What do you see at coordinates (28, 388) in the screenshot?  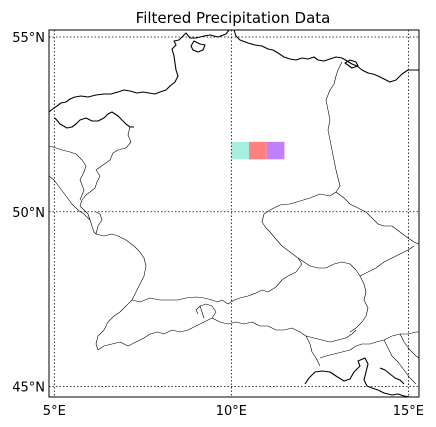 I see `lat-tick-label: 45°N` at bounding box center [28, 388].